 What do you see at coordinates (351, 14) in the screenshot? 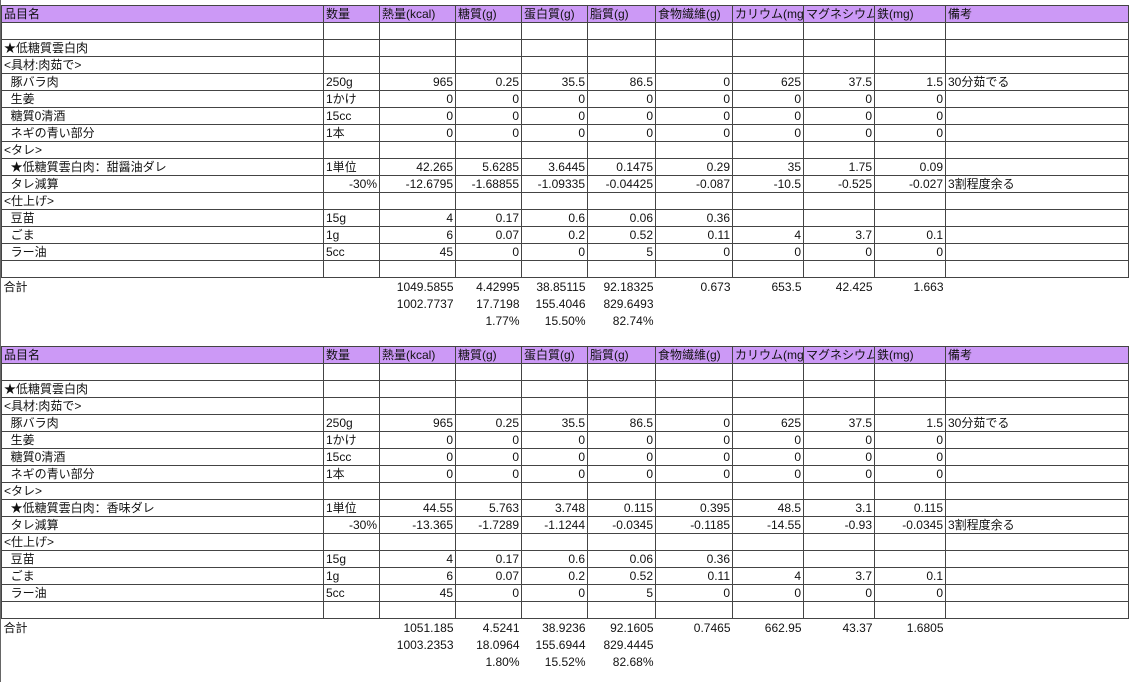
I see `header-cell: 数量` at bounding box center [351, 14].